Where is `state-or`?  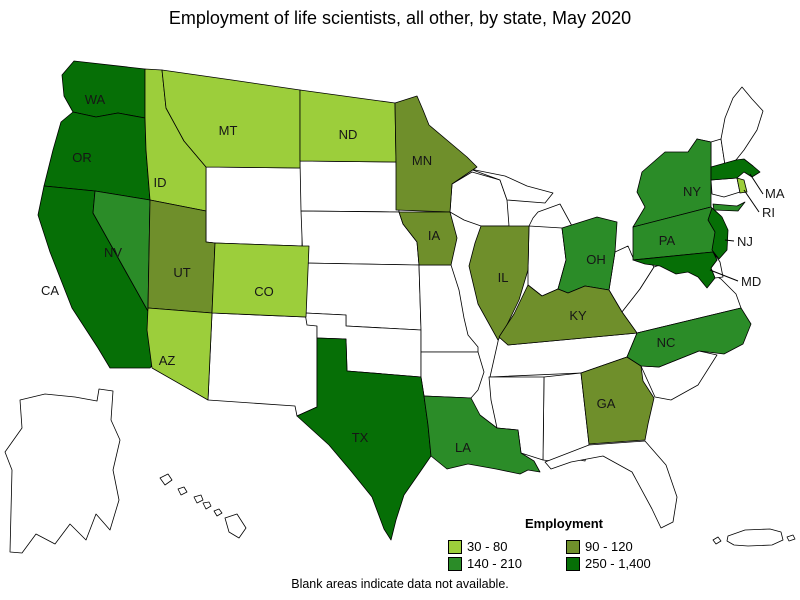
state-or is located at coordinates (97, 156).